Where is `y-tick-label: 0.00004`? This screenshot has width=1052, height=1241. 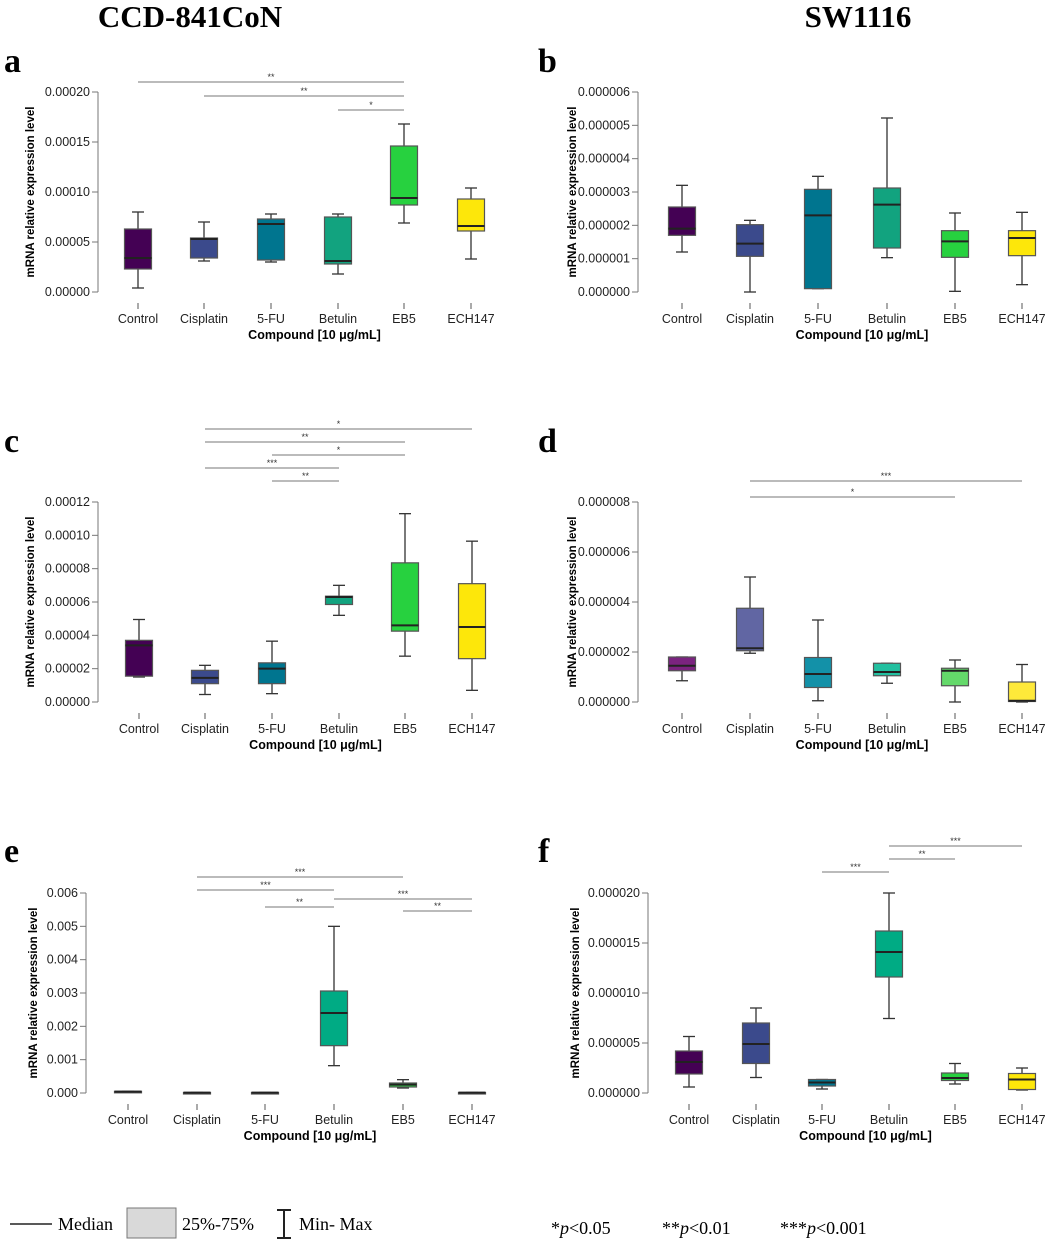 y-tick-label: 0.00004 is located at coordinates (67, 635).